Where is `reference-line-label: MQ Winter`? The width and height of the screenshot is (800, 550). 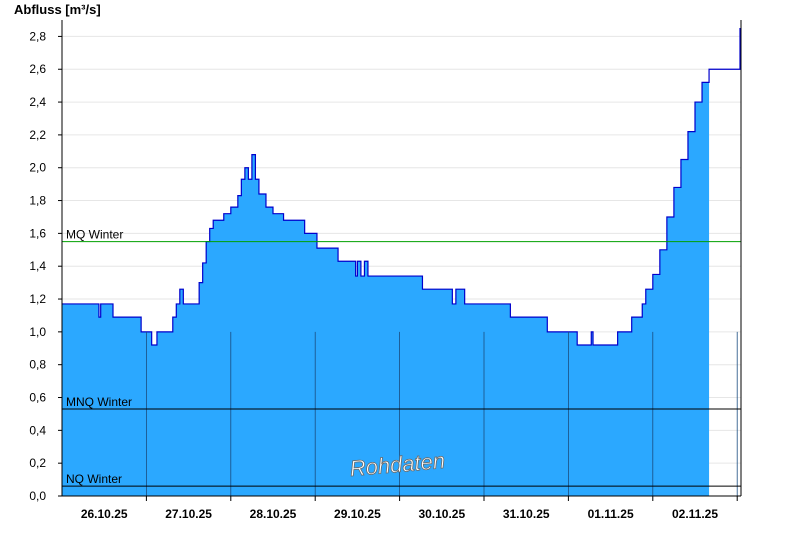
reference-line-label: MQ Winter is located at coordinates (94, 235).